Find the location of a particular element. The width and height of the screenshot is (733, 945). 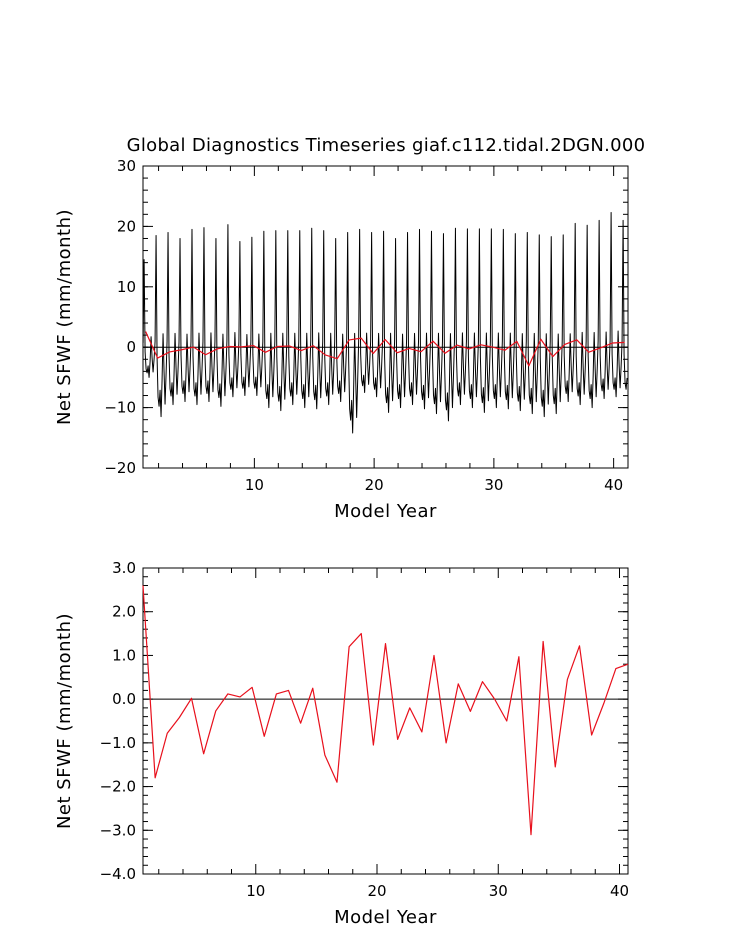

y-tick-label: −1.0 is located at coordinates (118, 743).